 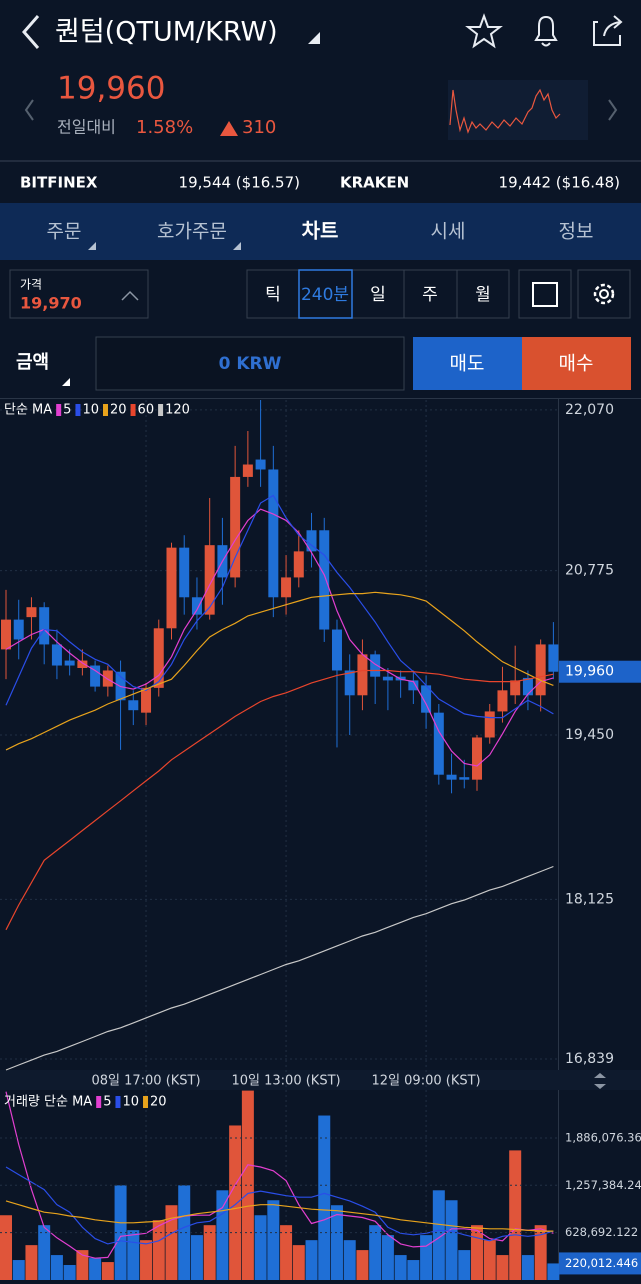 What do you see at coordinates (51, 303) in the screenshot?
I see `price-value: 19,970` at bounding box center [51, 303].